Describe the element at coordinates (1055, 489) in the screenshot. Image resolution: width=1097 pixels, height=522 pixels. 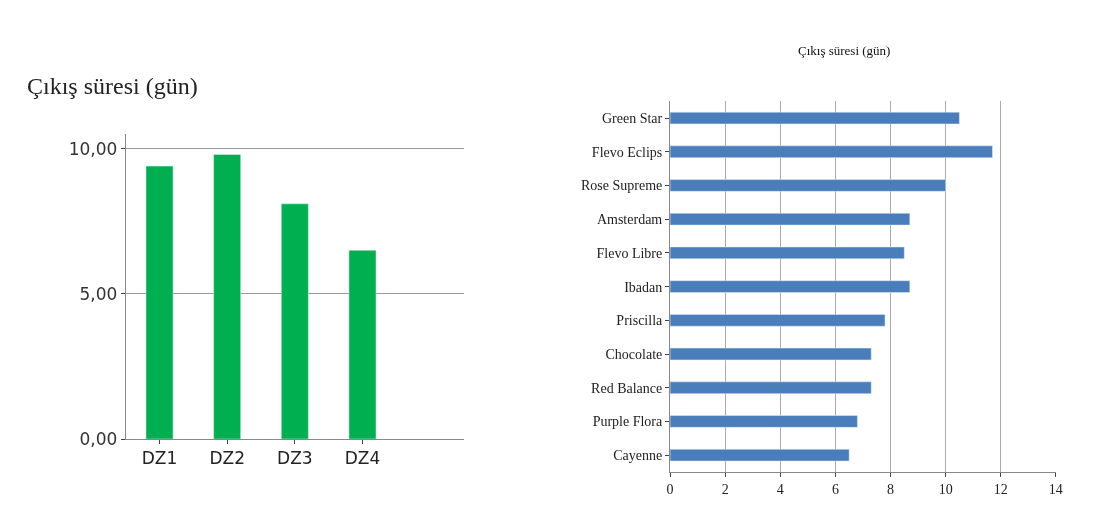
I see `x-tick-label: 14` at that location.